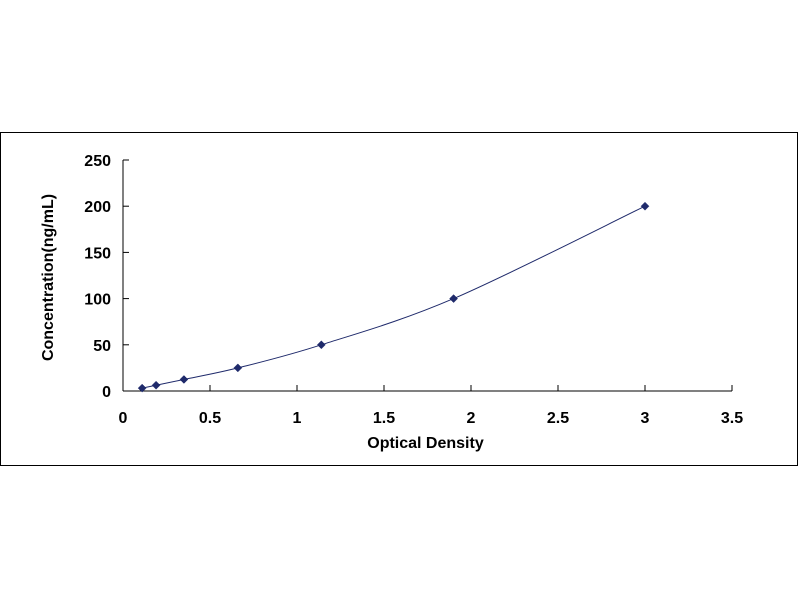  I want to click on x-tick-label: 2, so click(471, 418).